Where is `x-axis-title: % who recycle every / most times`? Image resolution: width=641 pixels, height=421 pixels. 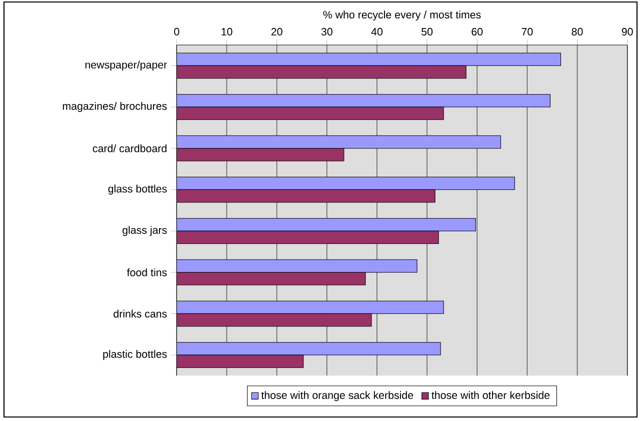 x-axis-title: % who recycle every / most times is located at coordinates (402, 15).